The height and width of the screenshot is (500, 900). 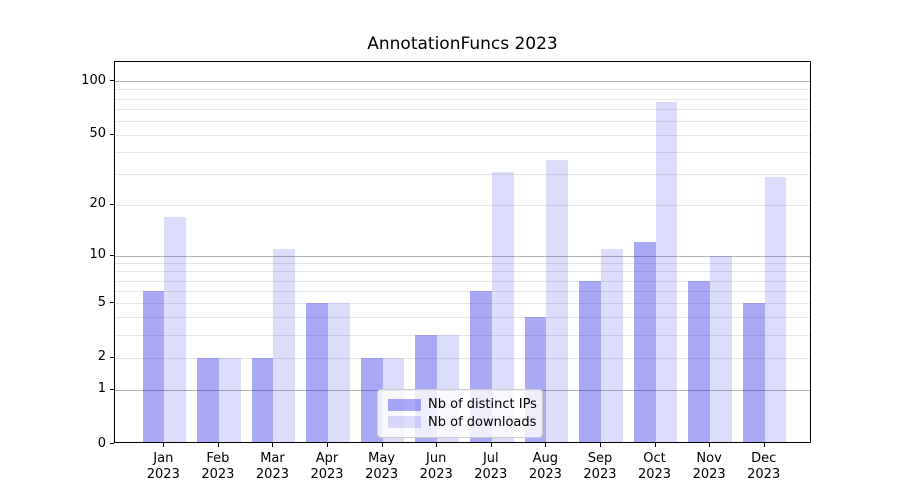 What do you see at coordinates (218, 466) in the screenshot?
I see `x-tick-label: Feb 2023` at bounding box center [218, 466].